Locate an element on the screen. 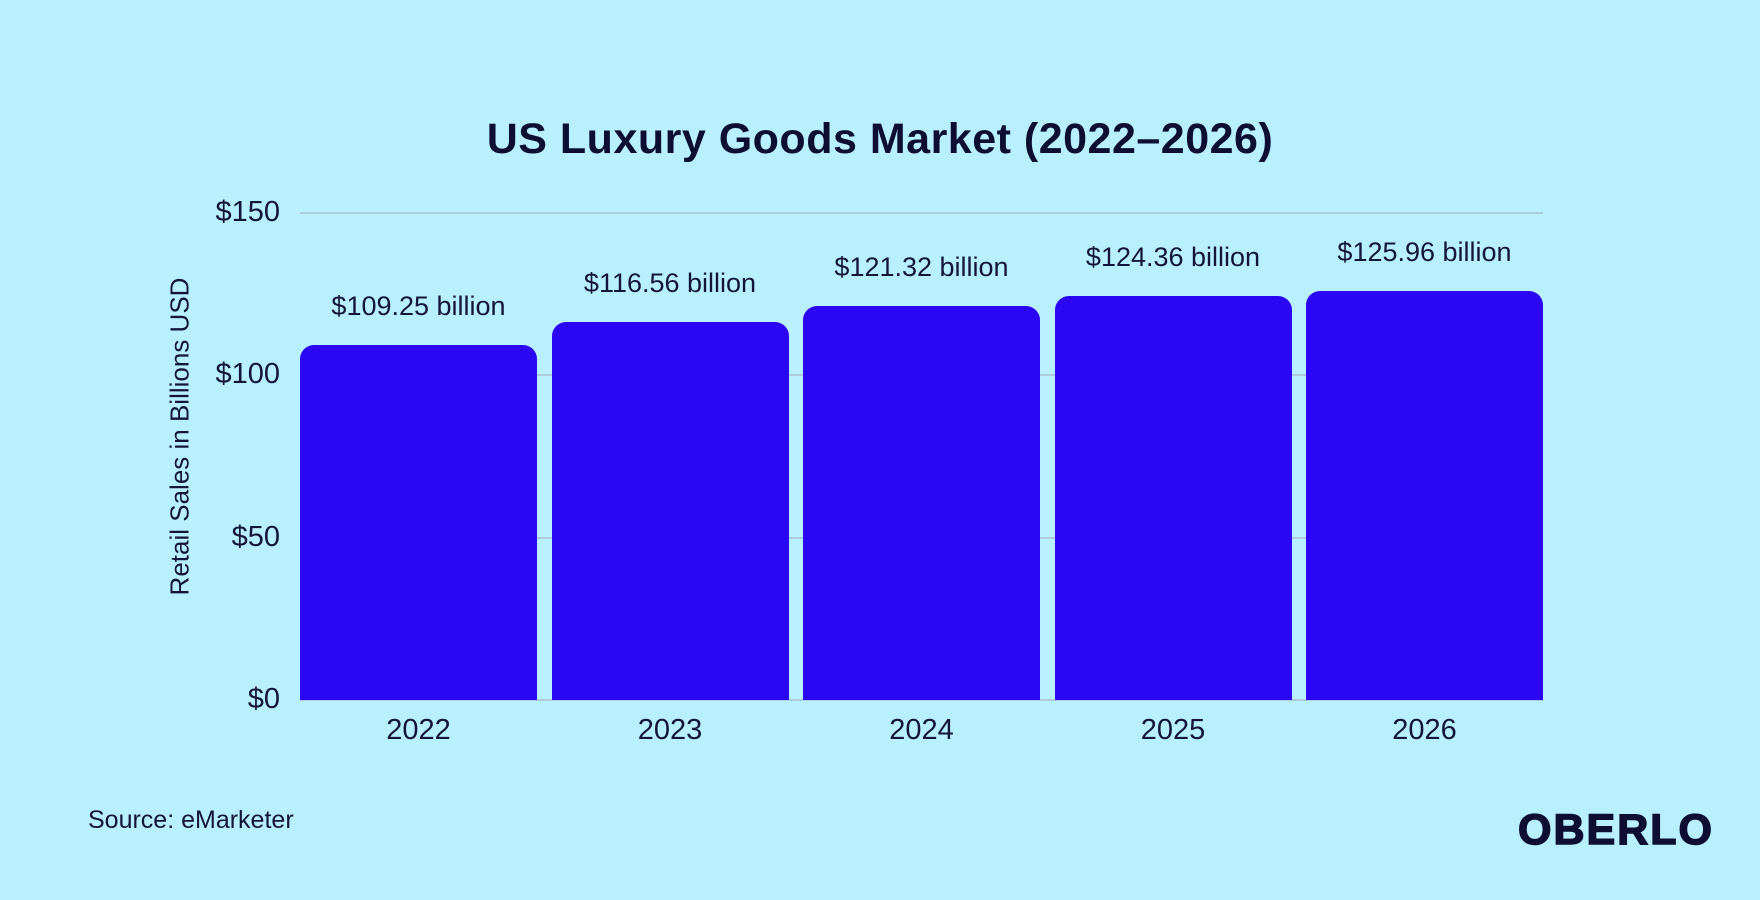 The image size is (1760, 900). y-tick-label: $100 is located at coordinates (247, 374).